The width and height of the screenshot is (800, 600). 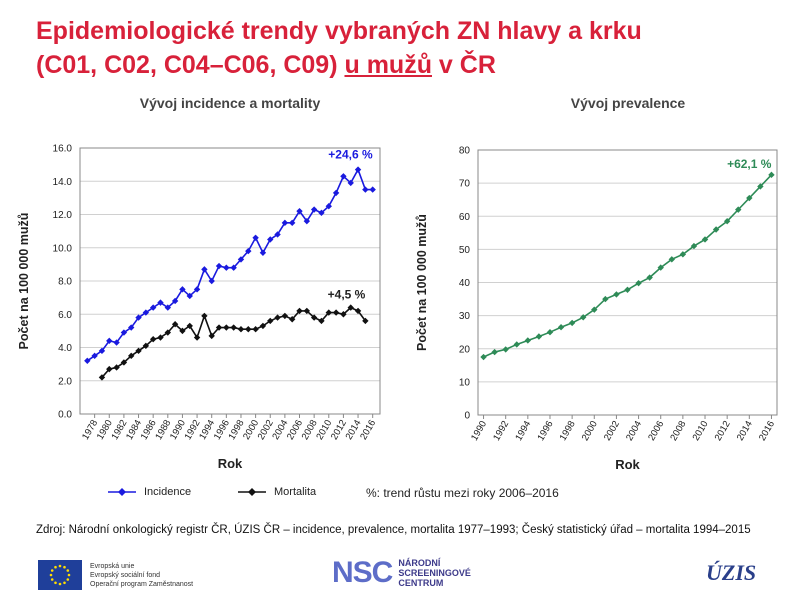 What do you see at coordinates (745, 431) in the screenshot?
I see `x-tick-label: 2014` at bounding box center [745, 431].